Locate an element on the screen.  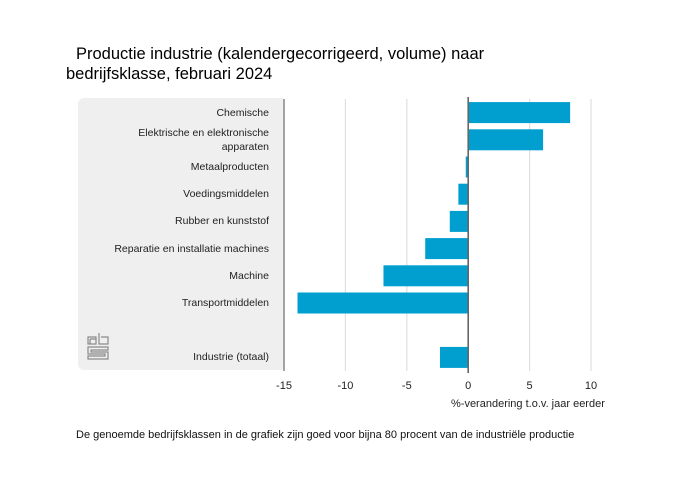
x-tick-label: 10 is located at coordinates (591, 386).